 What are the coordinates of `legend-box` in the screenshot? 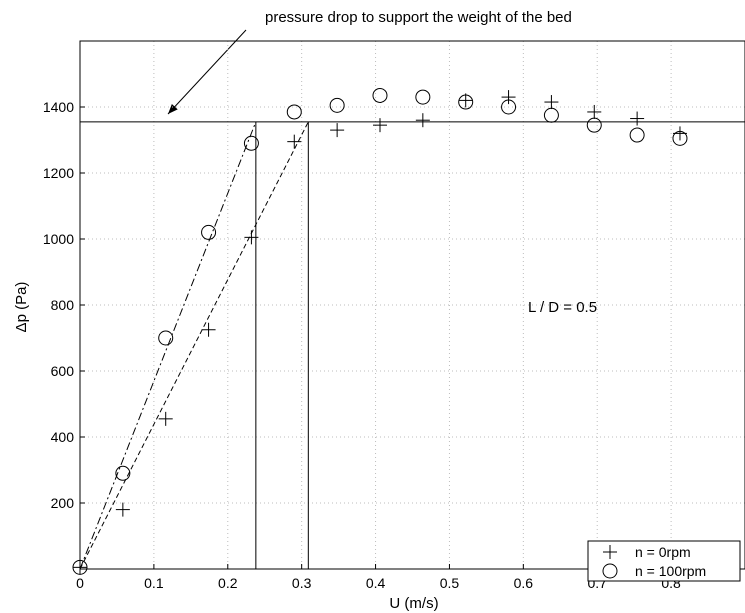 It's located at (664, 561).